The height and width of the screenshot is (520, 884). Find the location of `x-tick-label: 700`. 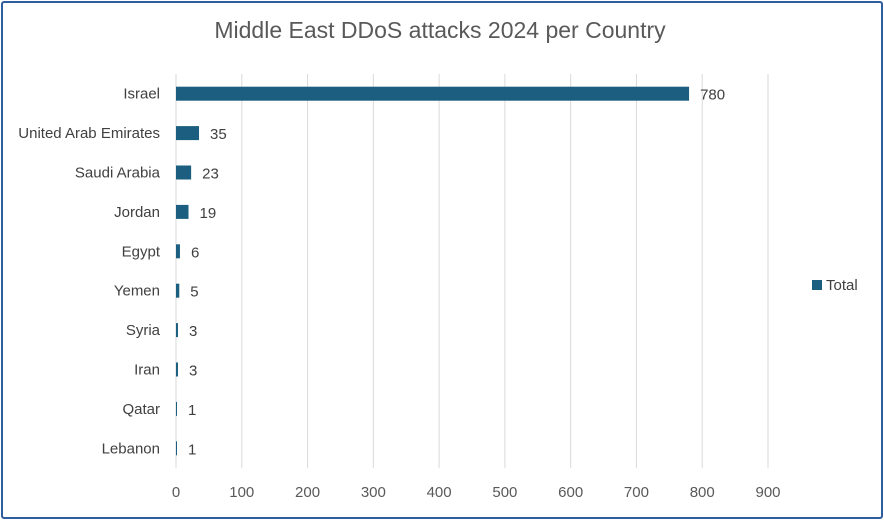

x-tick-label: 700 is located at coordinates (636, 492).